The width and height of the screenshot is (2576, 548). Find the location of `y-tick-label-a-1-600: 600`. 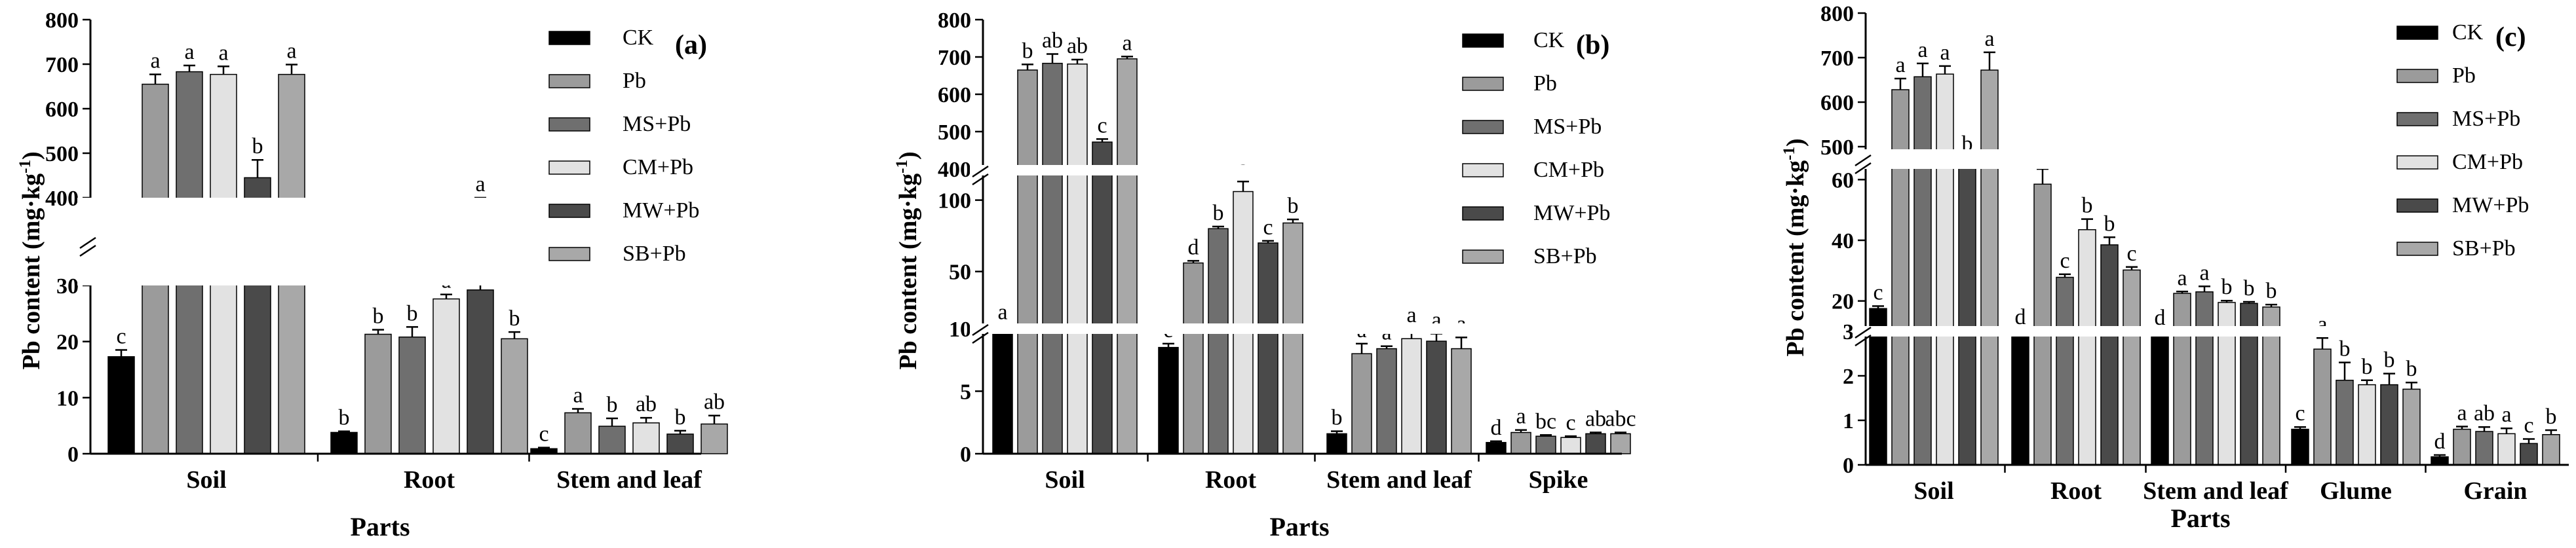

y-tick-label-a-1-600: 600 is located at coordinates (62, 110).